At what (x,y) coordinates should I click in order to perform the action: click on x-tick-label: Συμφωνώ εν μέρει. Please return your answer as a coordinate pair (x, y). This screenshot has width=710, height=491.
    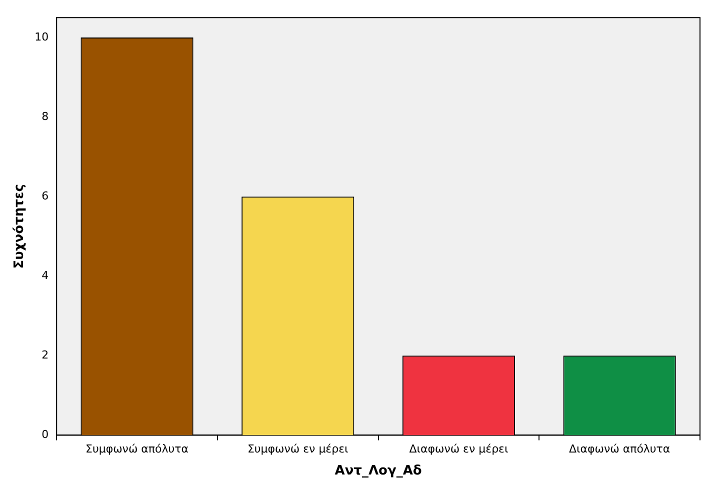
    Looking at the image, I should click on (298, 449).